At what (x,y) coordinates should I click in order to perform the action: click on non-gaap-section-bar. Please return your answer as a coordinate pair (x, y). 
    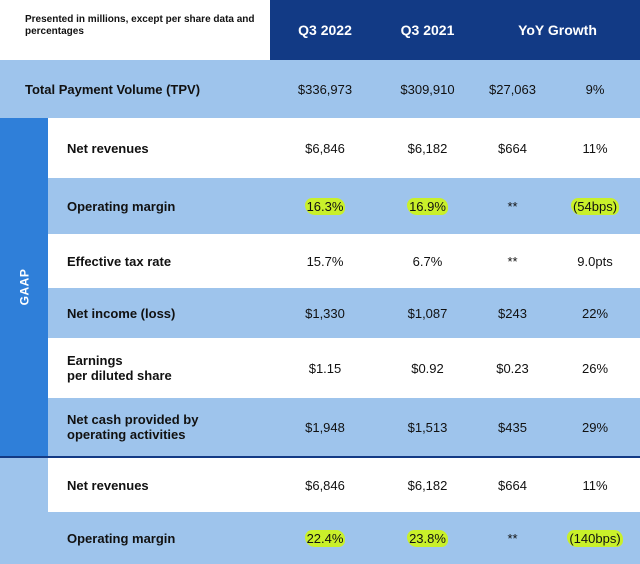
    Looking at the image, I should click on (24, 511).